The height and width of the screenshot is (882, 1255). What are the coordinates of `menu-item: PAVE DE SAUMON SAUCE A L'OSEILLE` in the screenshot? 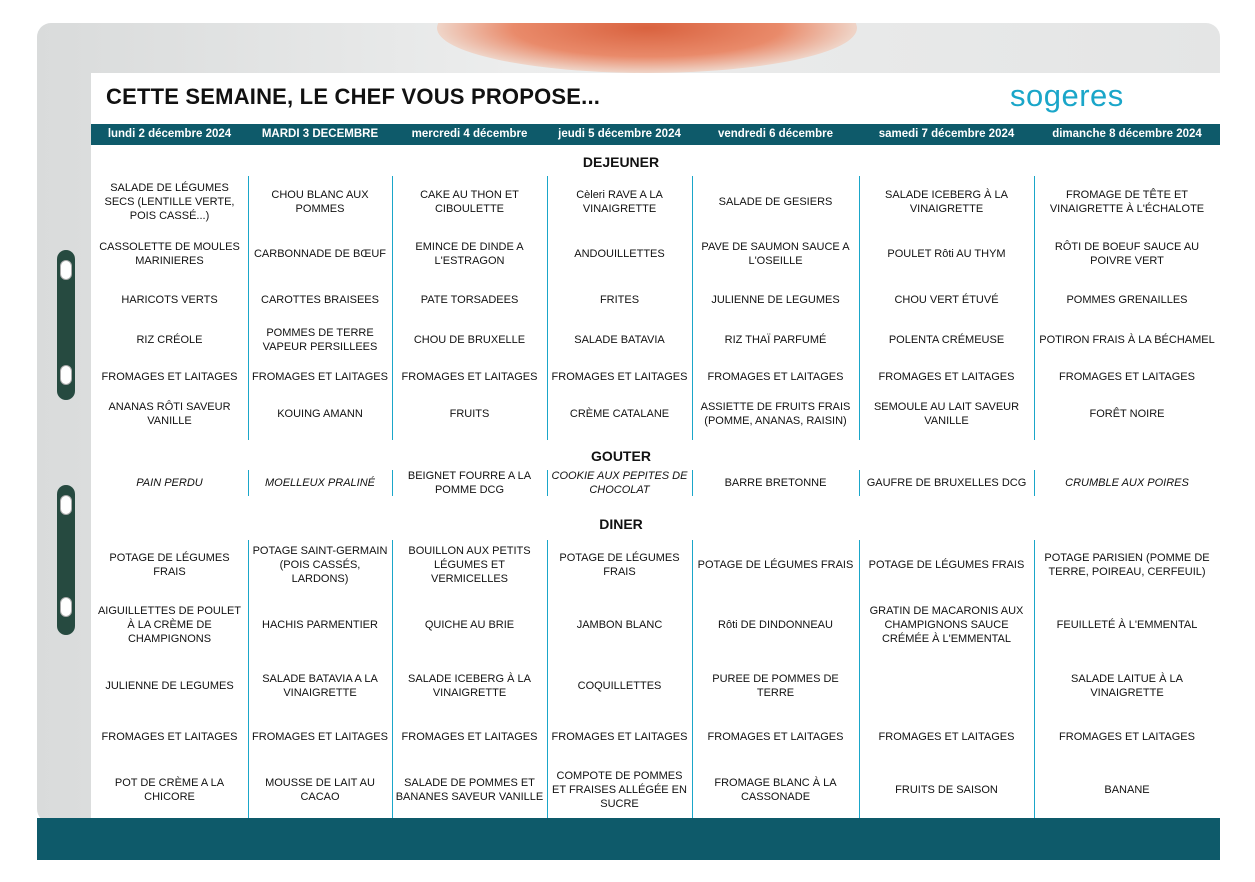 It's located at (775, 254).